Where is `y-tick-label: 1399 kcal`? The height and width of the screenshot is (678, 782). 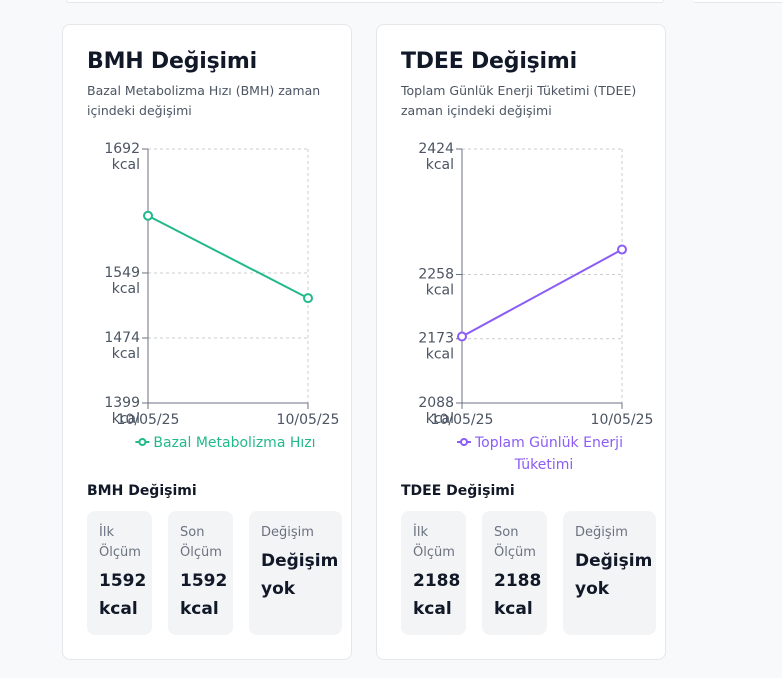
y-tick-label: 1399 kcal is located at coordinates (122, 411).